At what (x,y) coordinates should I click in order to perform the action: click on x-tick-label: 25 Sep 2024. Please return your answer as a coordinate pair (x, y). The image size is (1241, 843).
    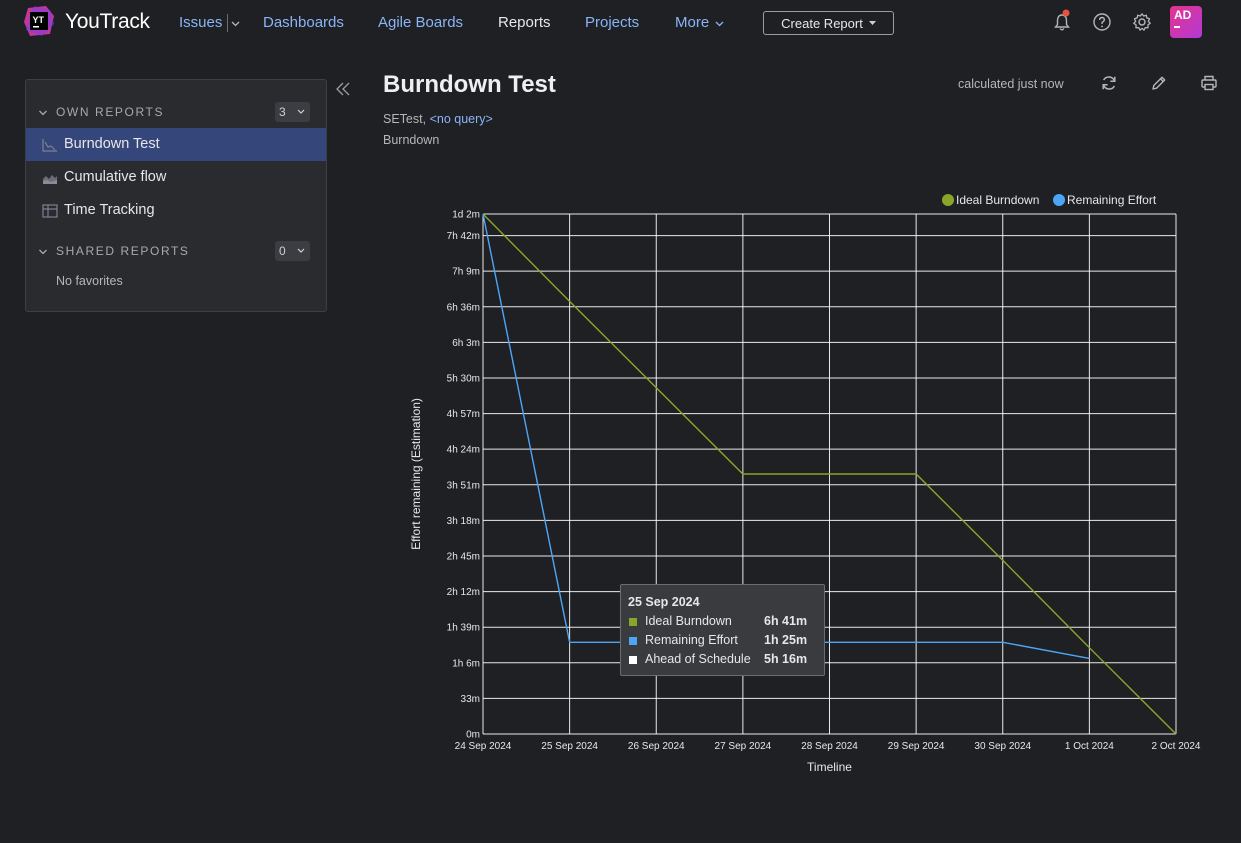
    Looking at the image, I should click on (569, 746).